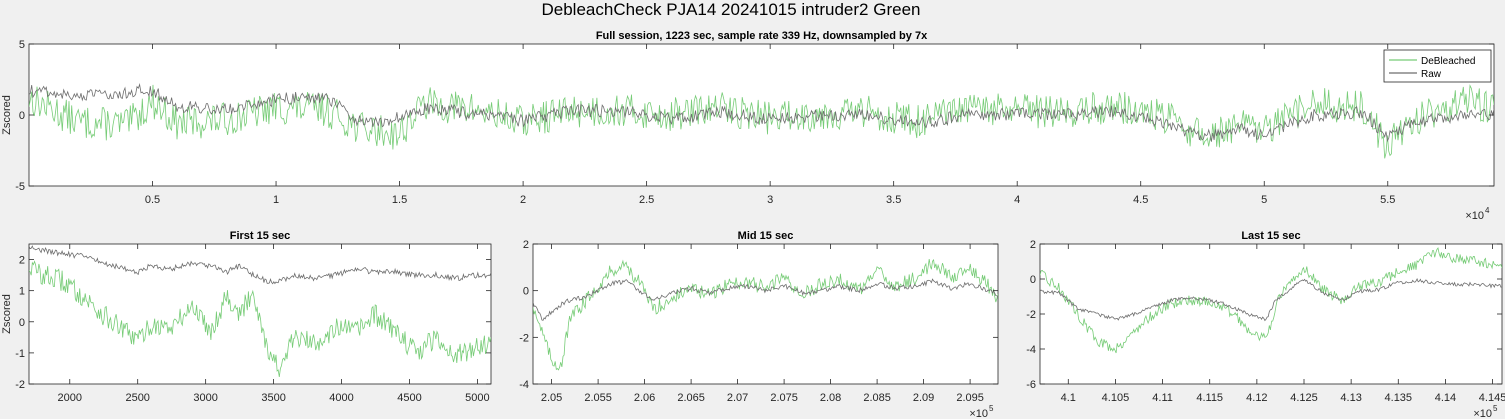 The height and width of the screenshot is (419, 1505). Describe the element at coordinates (1431, 74) in the screenshot. I see `legend-label-raw: Raw` at that location.